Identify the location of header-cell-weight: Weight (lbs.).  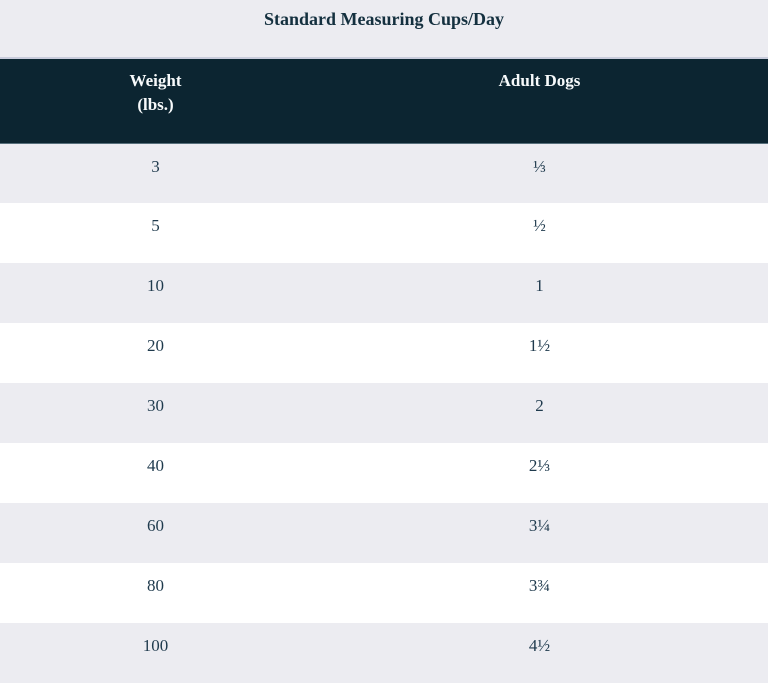
(156, 100).